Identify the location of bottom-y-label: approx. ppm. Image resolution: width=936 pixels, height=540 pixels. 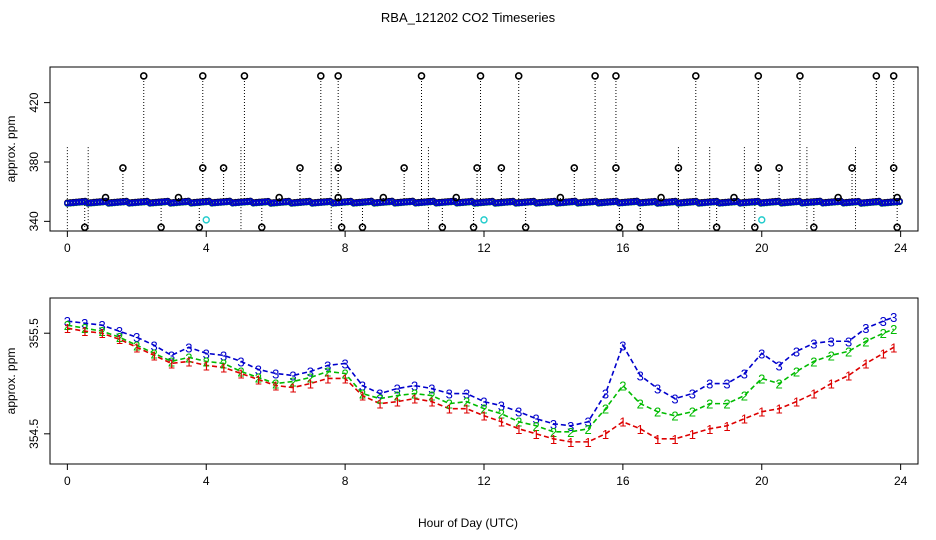
(11, 381).